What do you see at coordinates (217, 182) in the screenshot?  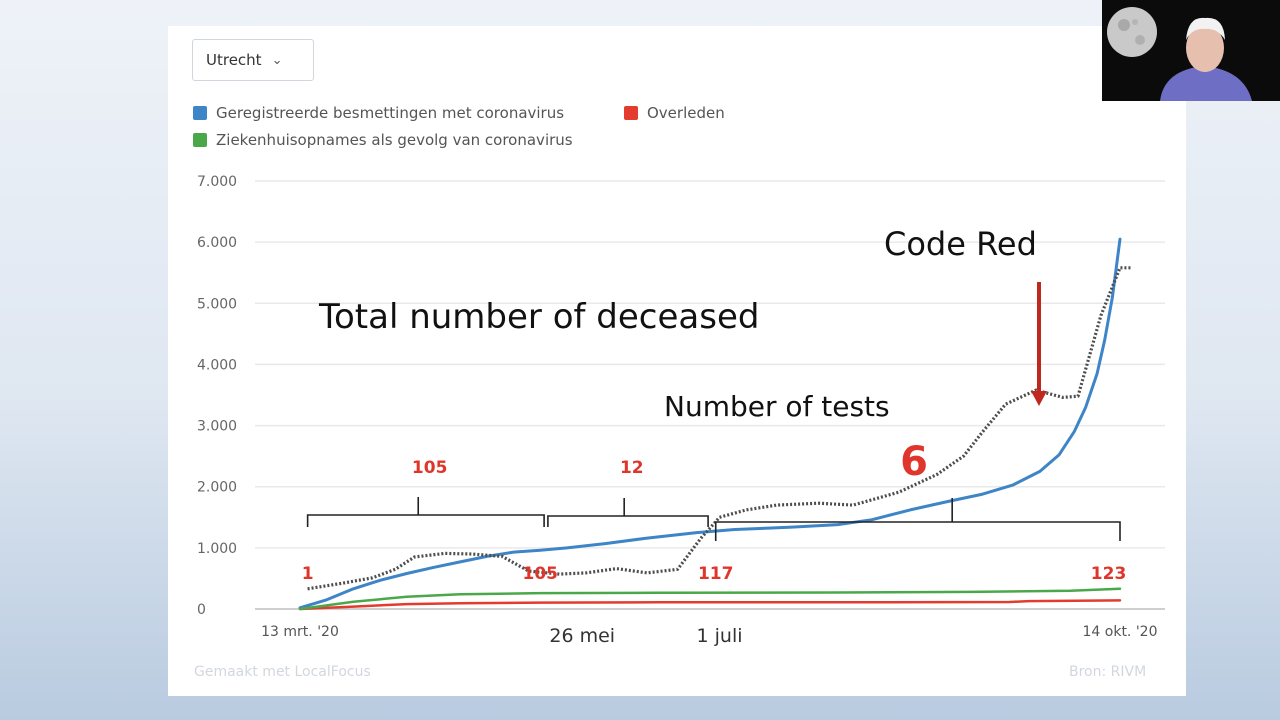 I see `y-tick-label: 7.000` at bounding box center [217, 182].